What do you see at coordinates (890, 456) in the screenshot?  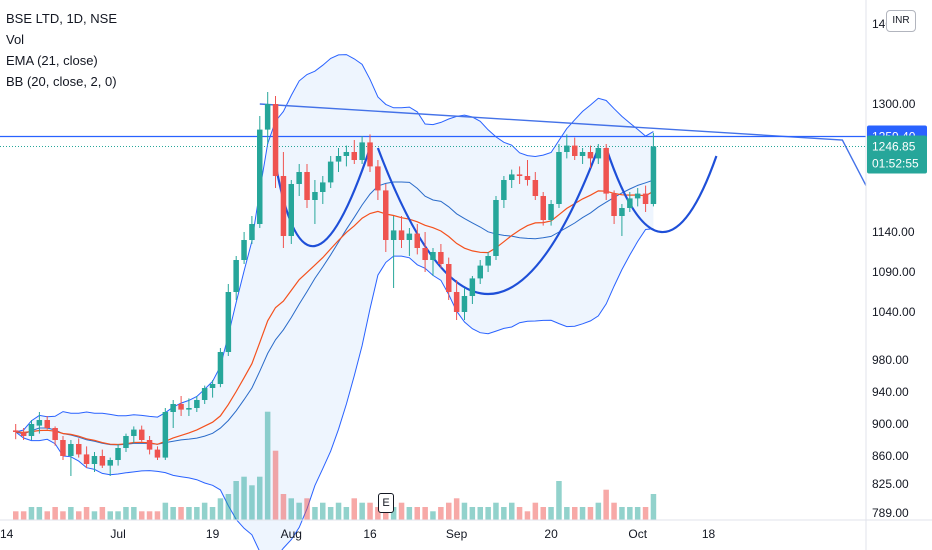 I see `y-tick-label: 860.00` at bounding box center [890, 456].